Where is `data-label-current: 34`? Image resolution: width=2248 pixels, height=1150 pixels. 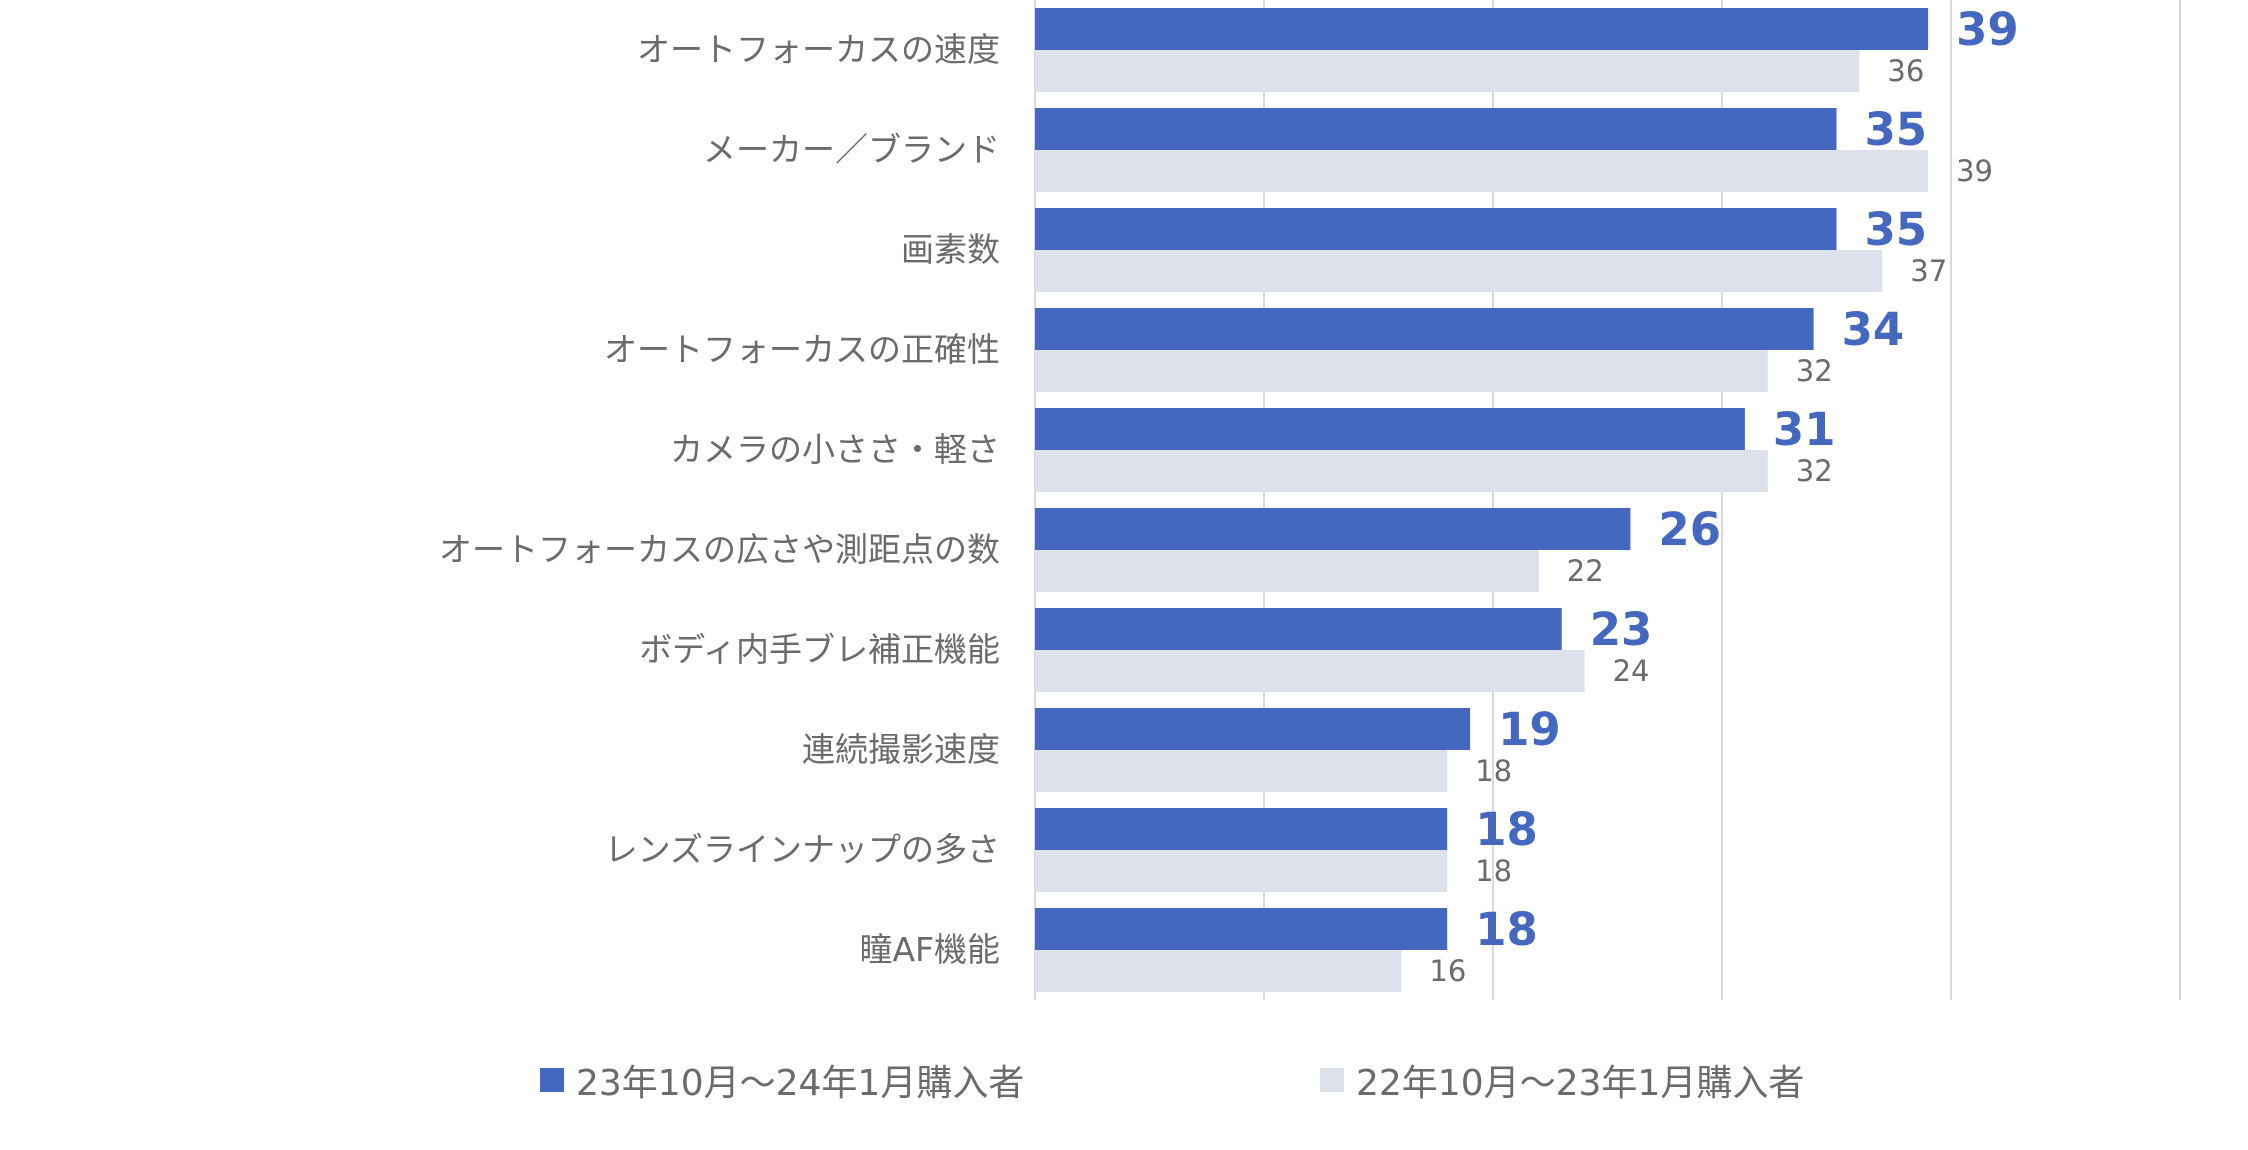
data-label-current: 34 is located at coordinates (1873, 329).